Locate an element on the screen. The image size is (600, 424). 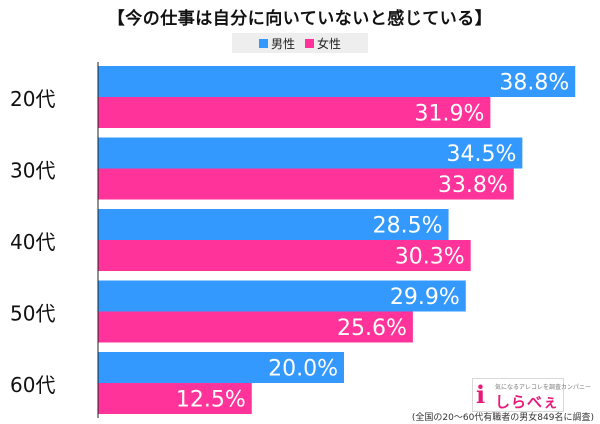
legend-label-male: 男性 is located at coordinates (282, 43).